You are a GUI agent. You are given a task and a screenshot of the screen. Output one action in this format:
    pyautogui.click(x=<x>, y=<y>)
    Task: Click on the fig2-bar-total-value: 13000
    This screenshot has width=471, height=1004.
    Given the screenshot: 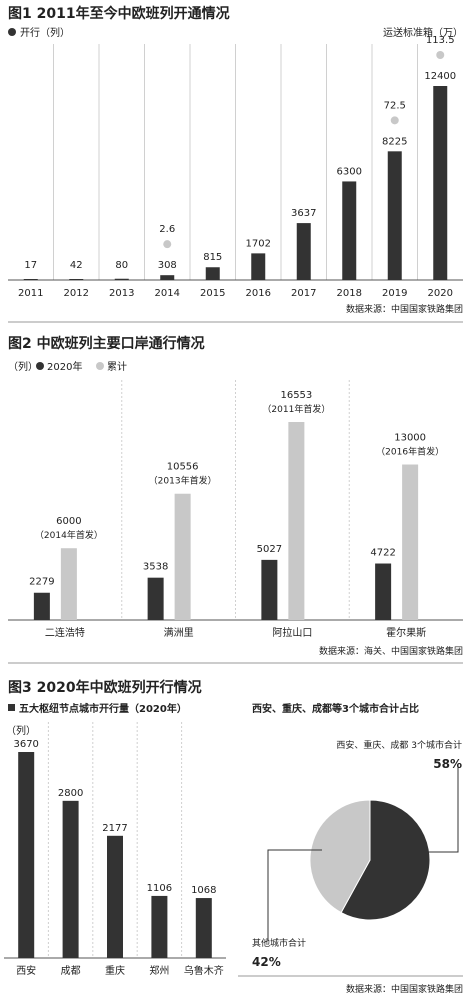 What is the action you would take?
    pyautogui.click(x=410, y=437)
    